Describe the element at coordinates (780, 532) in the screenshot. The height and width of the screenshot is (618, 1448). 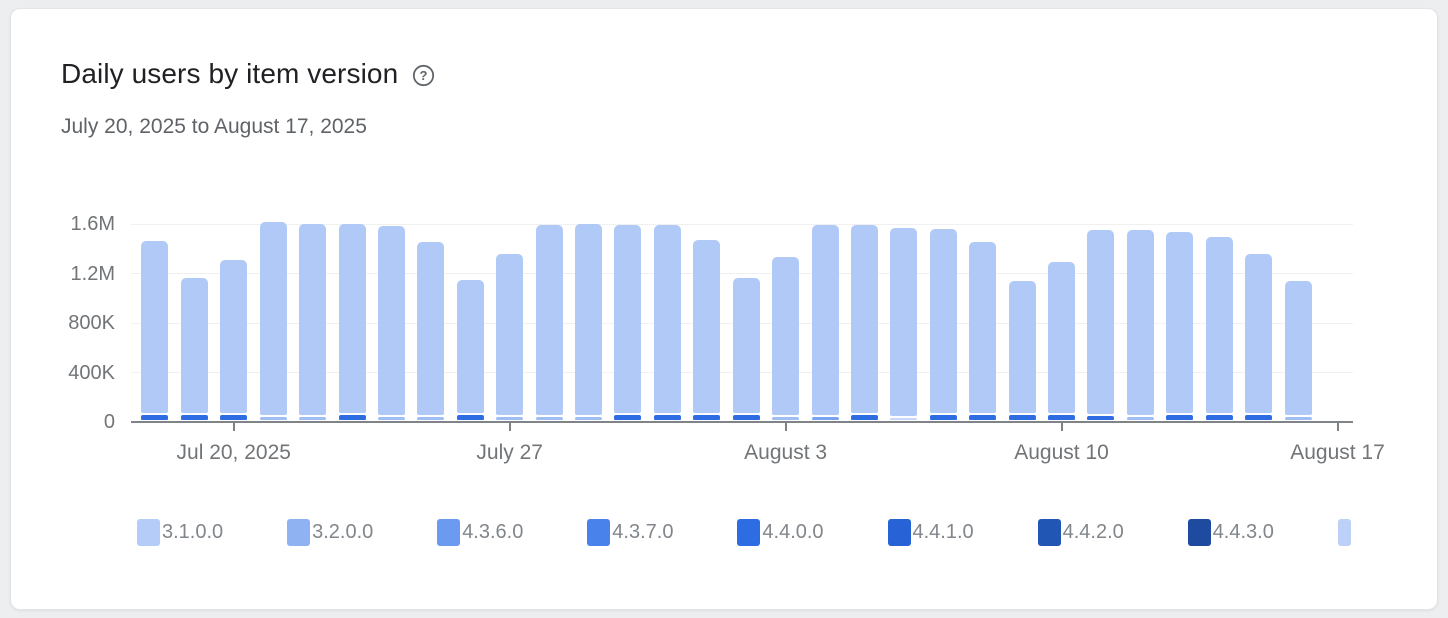
I see `legend-item: 4.4.0.0` at that location.